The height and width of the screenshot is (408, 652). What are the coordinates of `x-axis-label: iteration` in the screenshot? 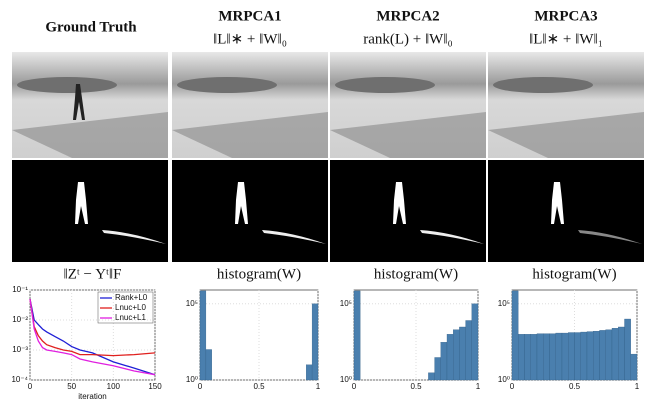 It's located at (92, 396).